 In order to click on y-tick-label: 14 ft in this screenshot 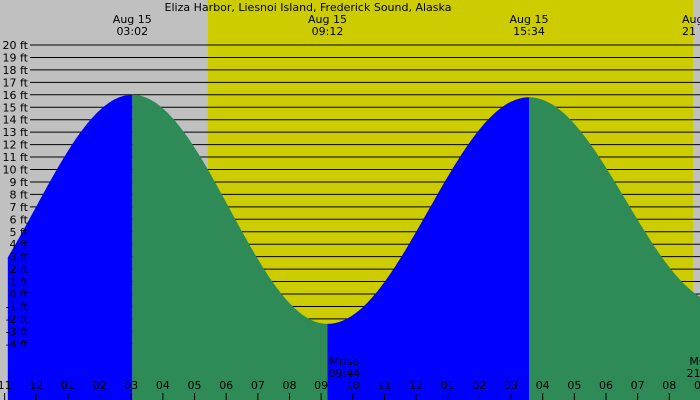, I will do `click(16, 120)`.